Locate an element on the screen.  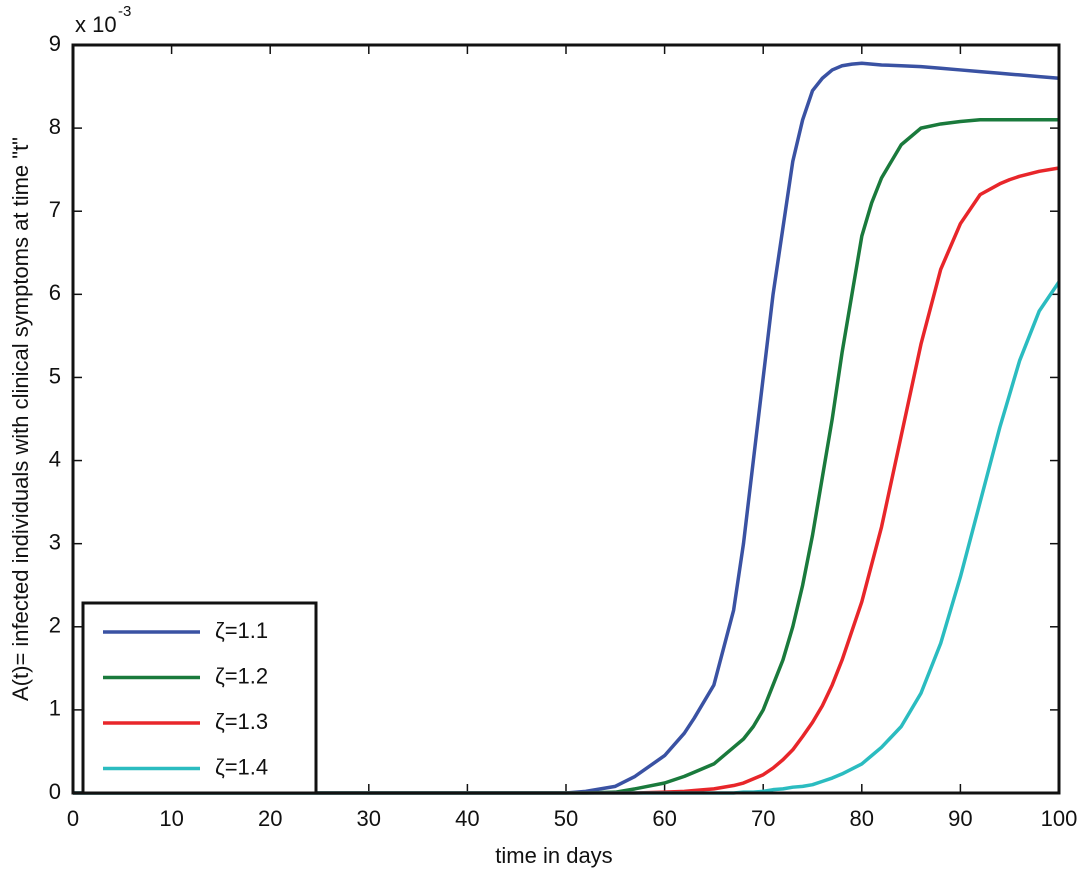
x-tick-label: 50 is located at coordinates (566, 818).